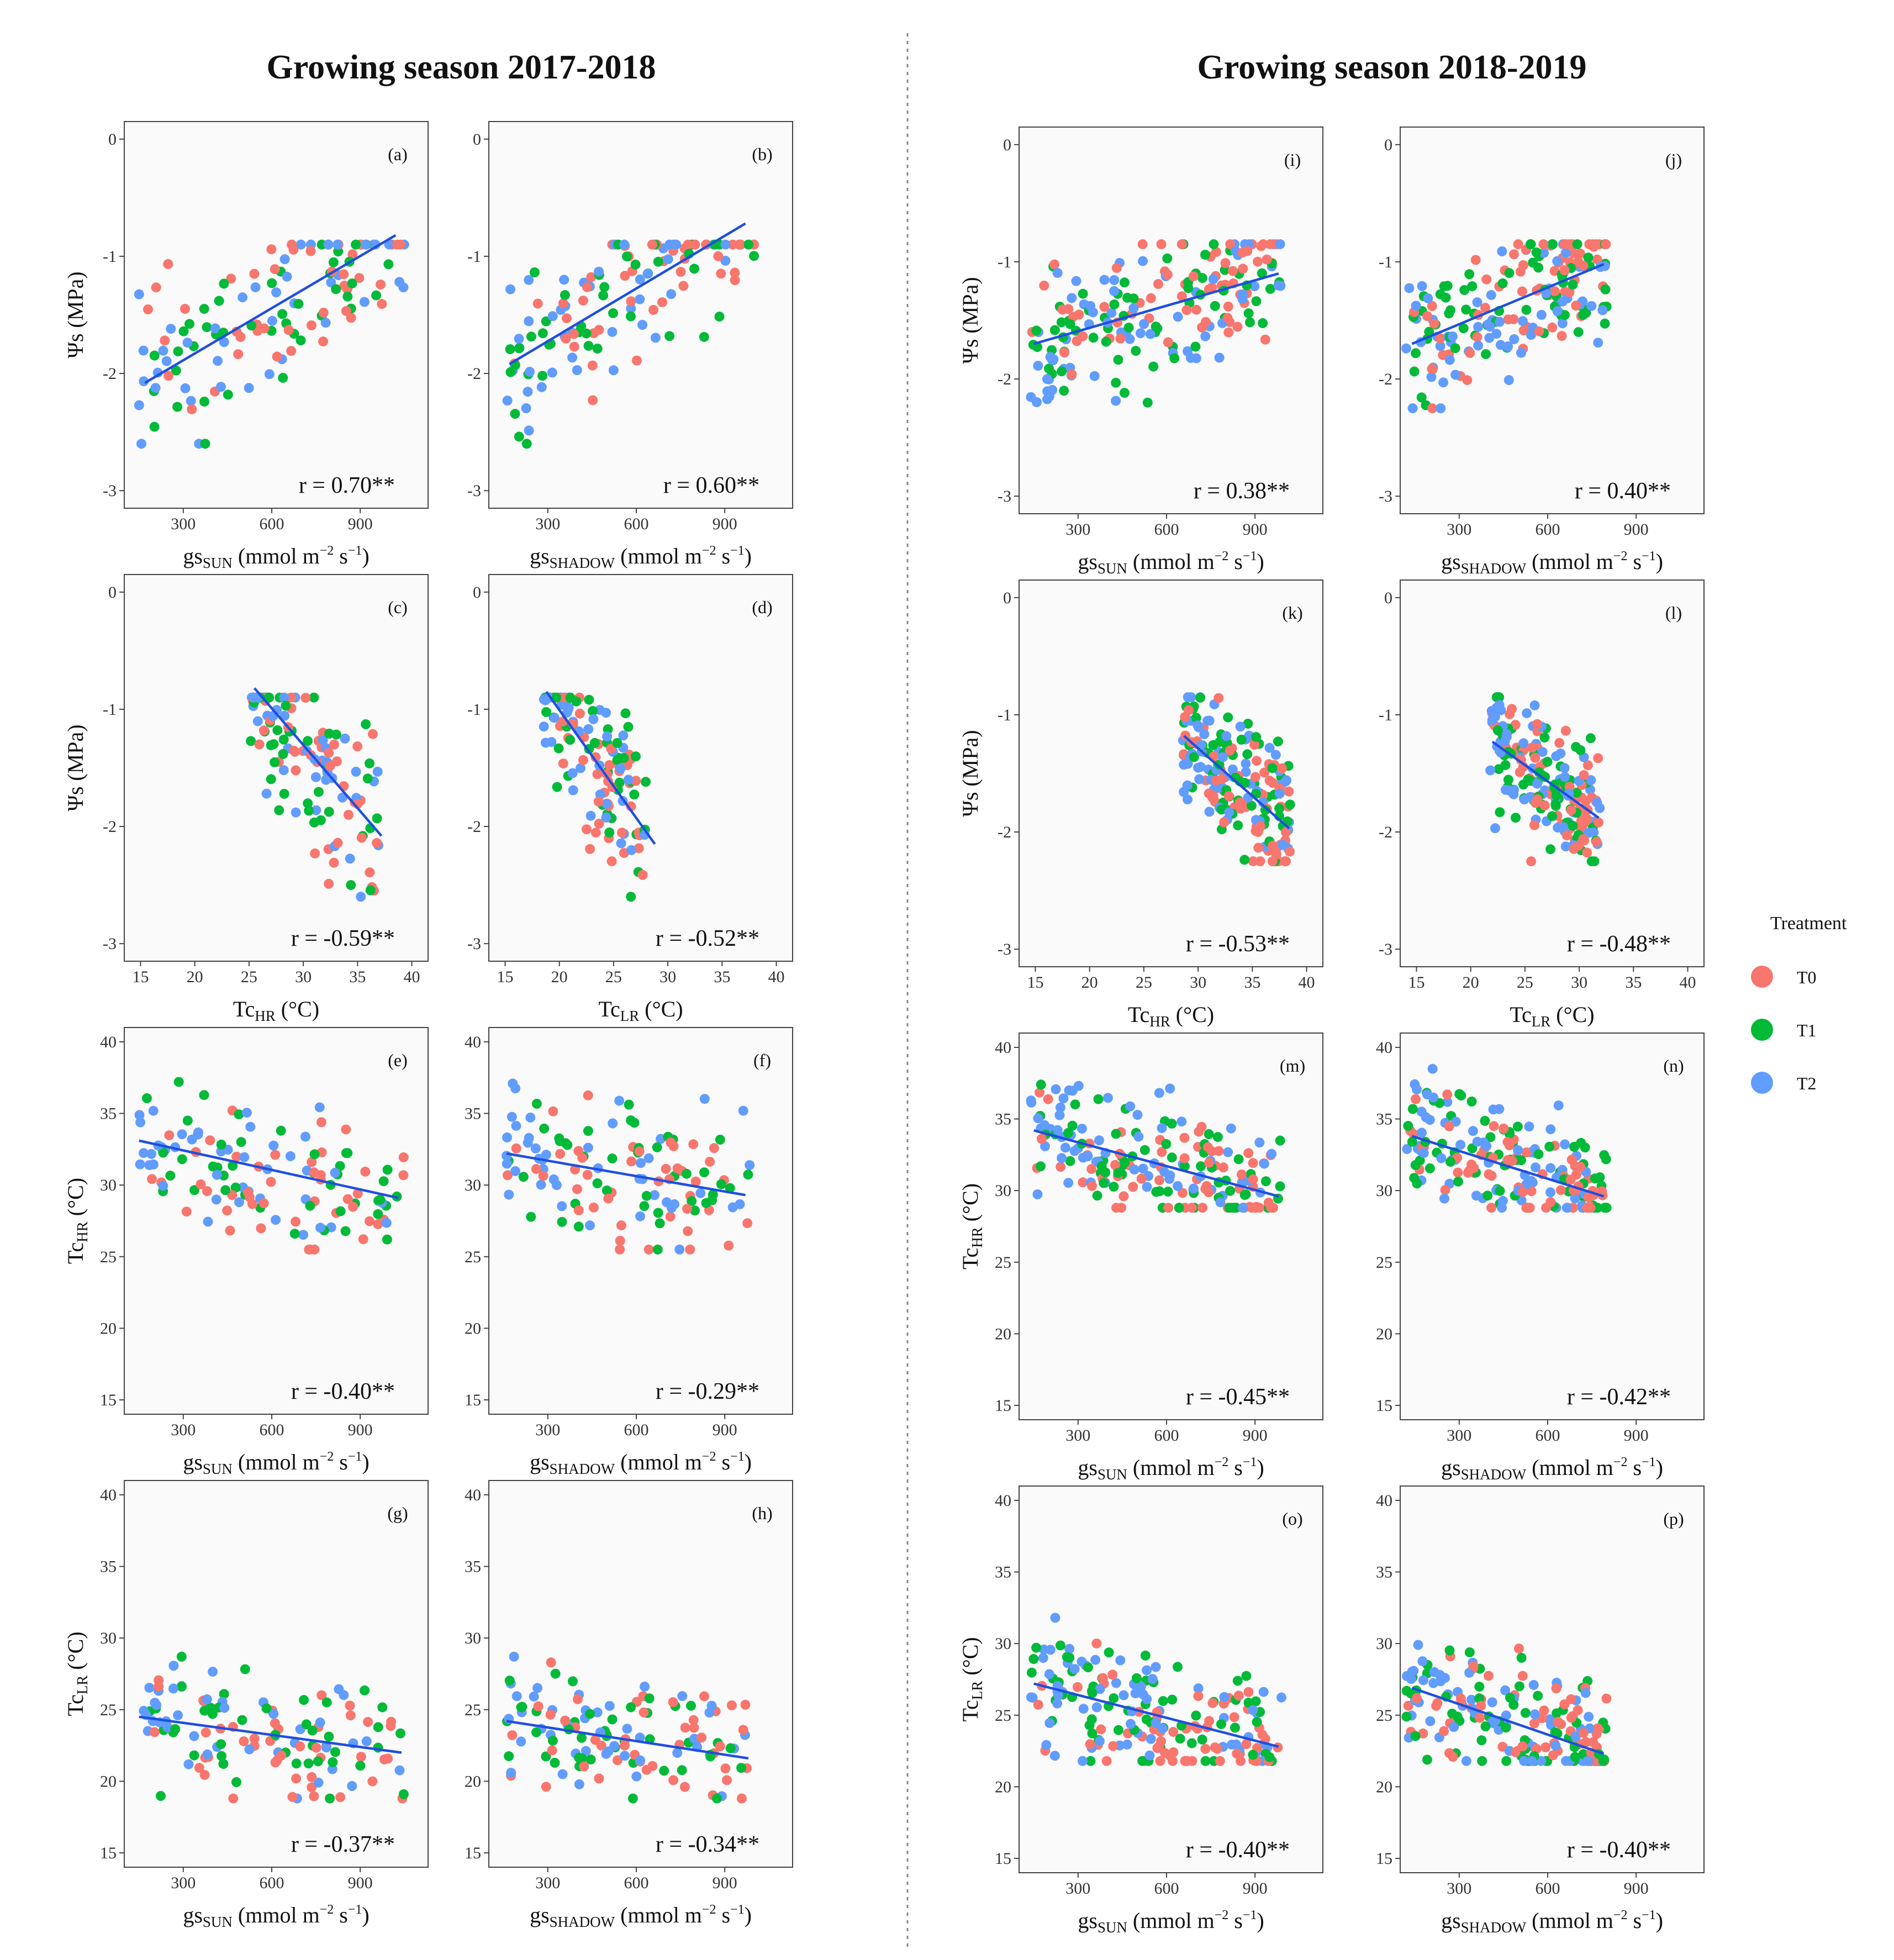 The image size is (1894, 1960). What do you see at coordinates (738, 551) in the screenshot?
I see `x-axis-label-b-exp2: −1` at bounding box center [738, 551].